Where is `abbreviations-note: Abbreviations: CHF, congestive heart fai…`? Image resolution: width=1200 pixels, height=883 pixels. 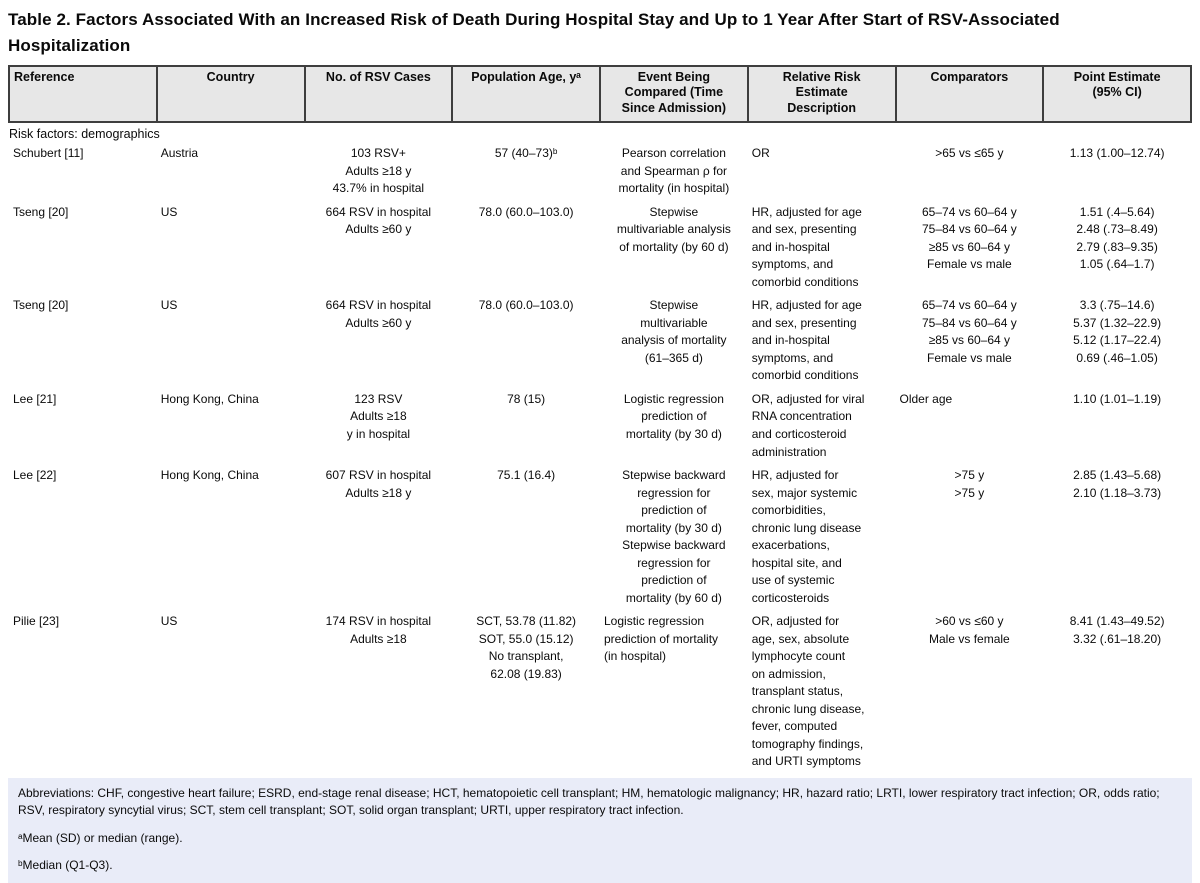 abbreviations-note: Abbreviations: CHF, congestive heart fai… is located at coordinates (589, 801).